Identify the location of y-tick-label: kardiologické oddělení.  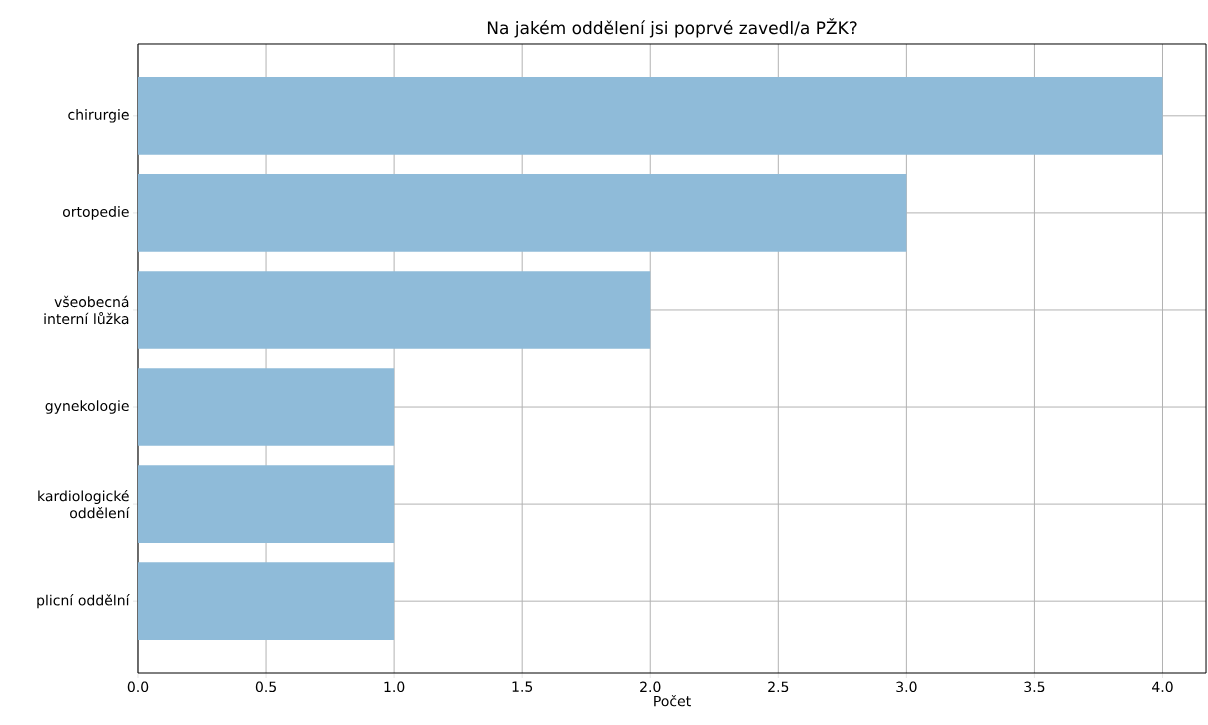
(84, 504).